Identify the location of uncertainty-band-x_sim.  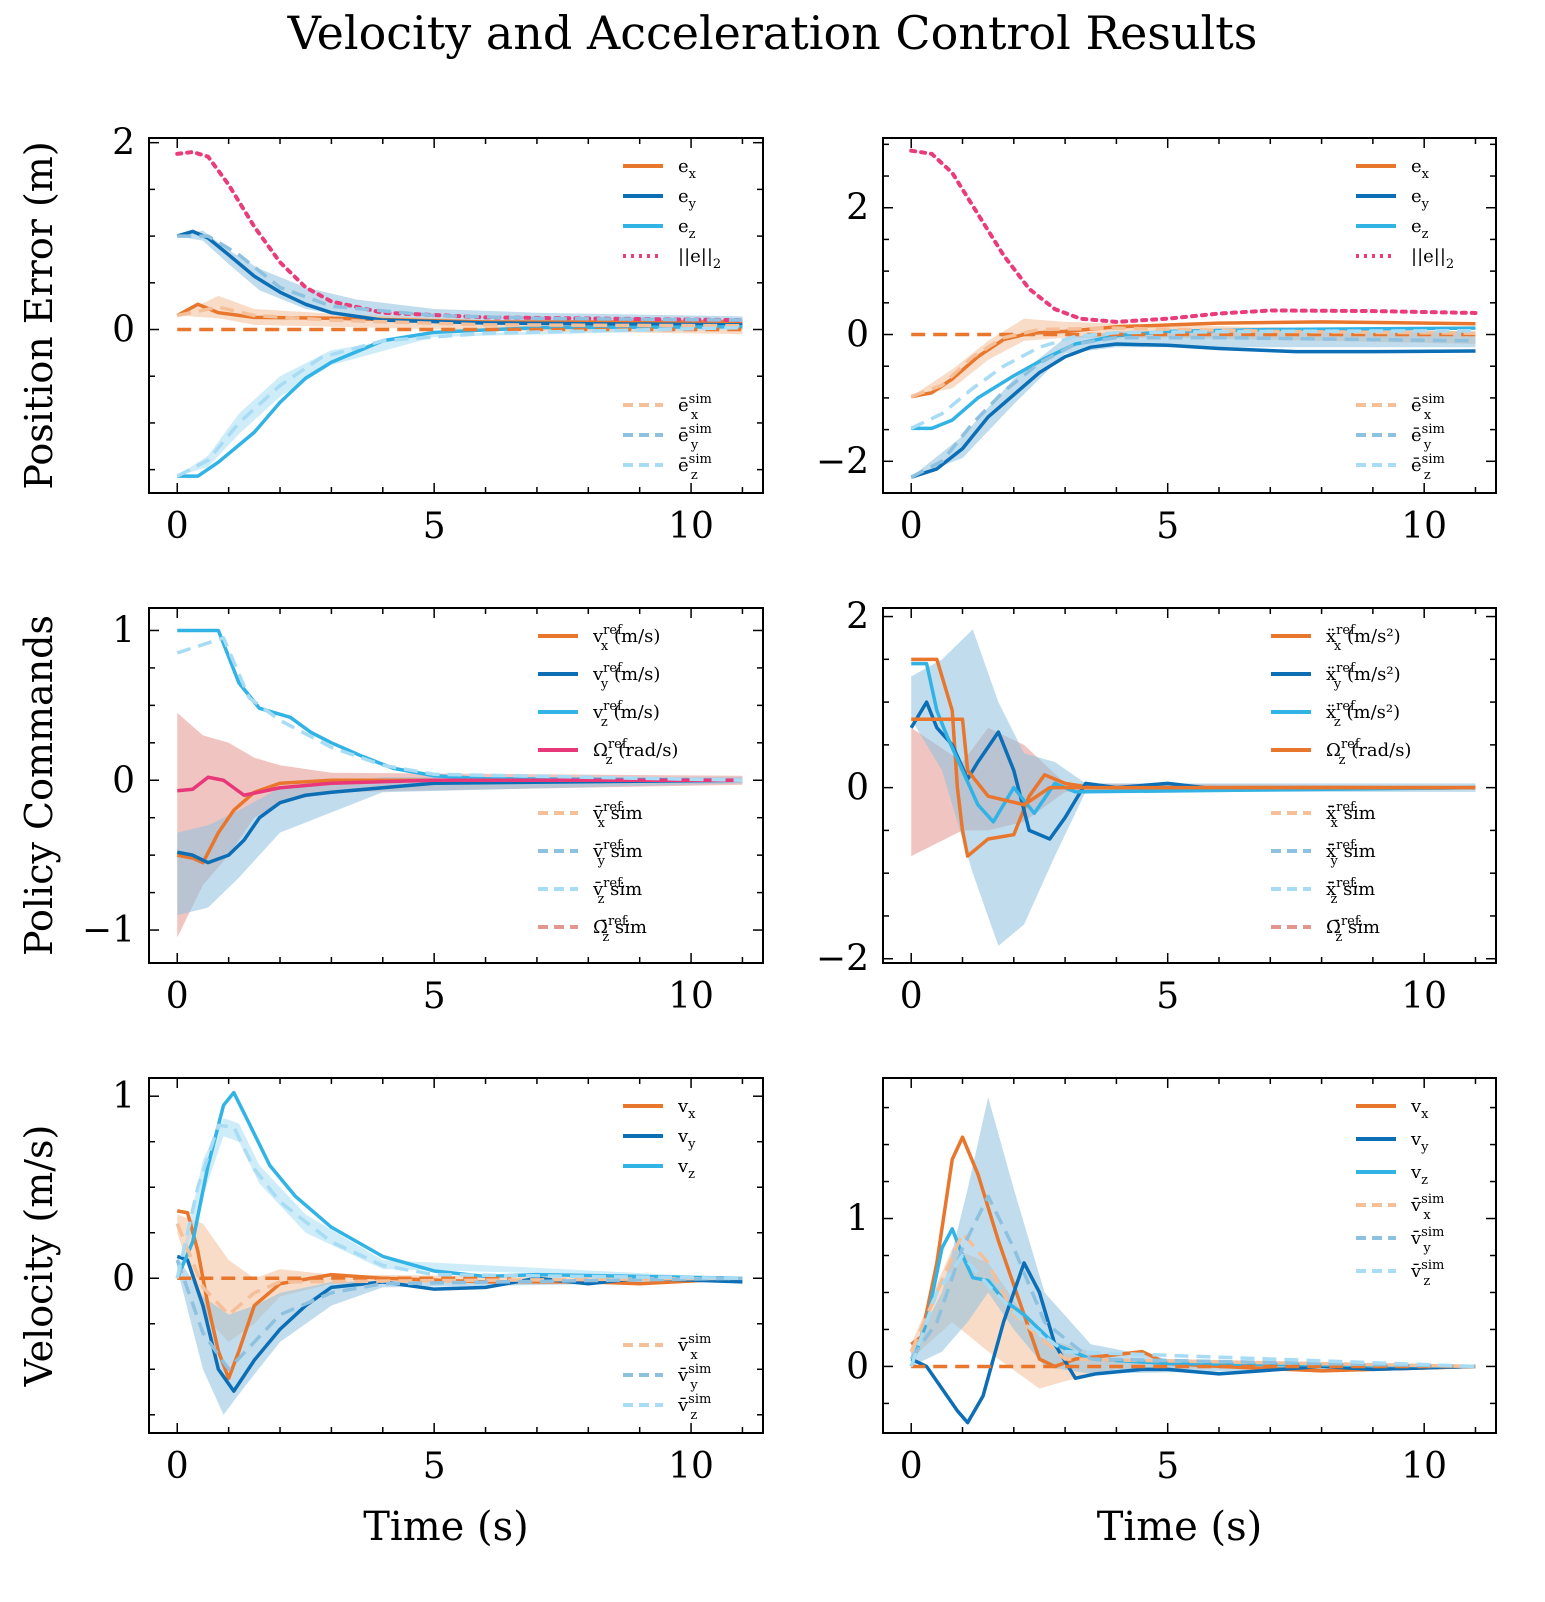
(460, 1278).